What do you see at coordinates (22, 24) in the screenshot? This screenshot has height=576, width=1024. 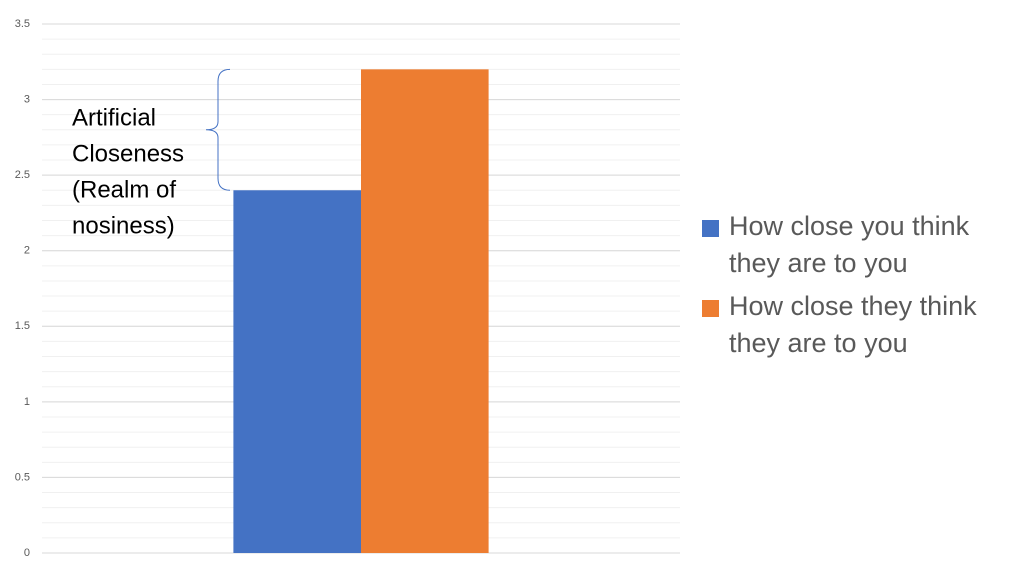 I see `y-tick-label: 3.5` at bounding box center [22, 24].